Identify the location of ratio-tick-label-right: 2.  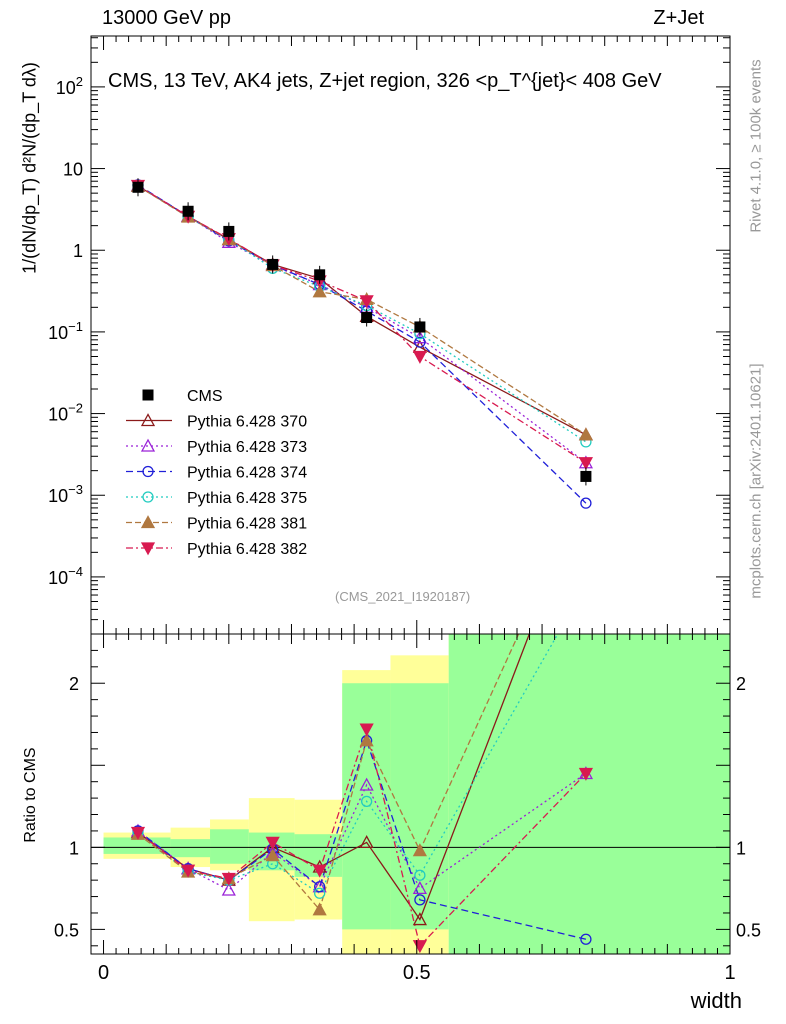
(741, 684).